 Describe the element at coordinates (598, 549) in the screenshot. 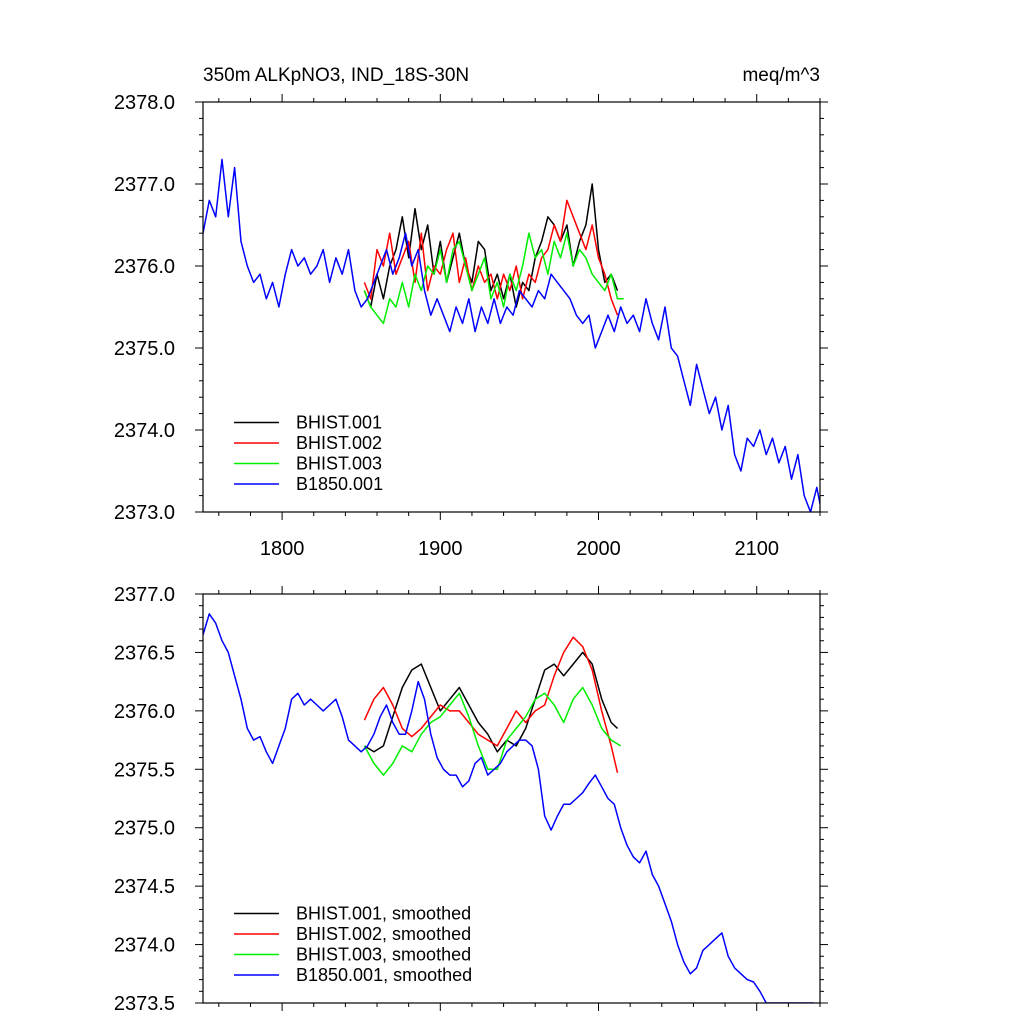

I see `x-tick-label: 2000` at that location.